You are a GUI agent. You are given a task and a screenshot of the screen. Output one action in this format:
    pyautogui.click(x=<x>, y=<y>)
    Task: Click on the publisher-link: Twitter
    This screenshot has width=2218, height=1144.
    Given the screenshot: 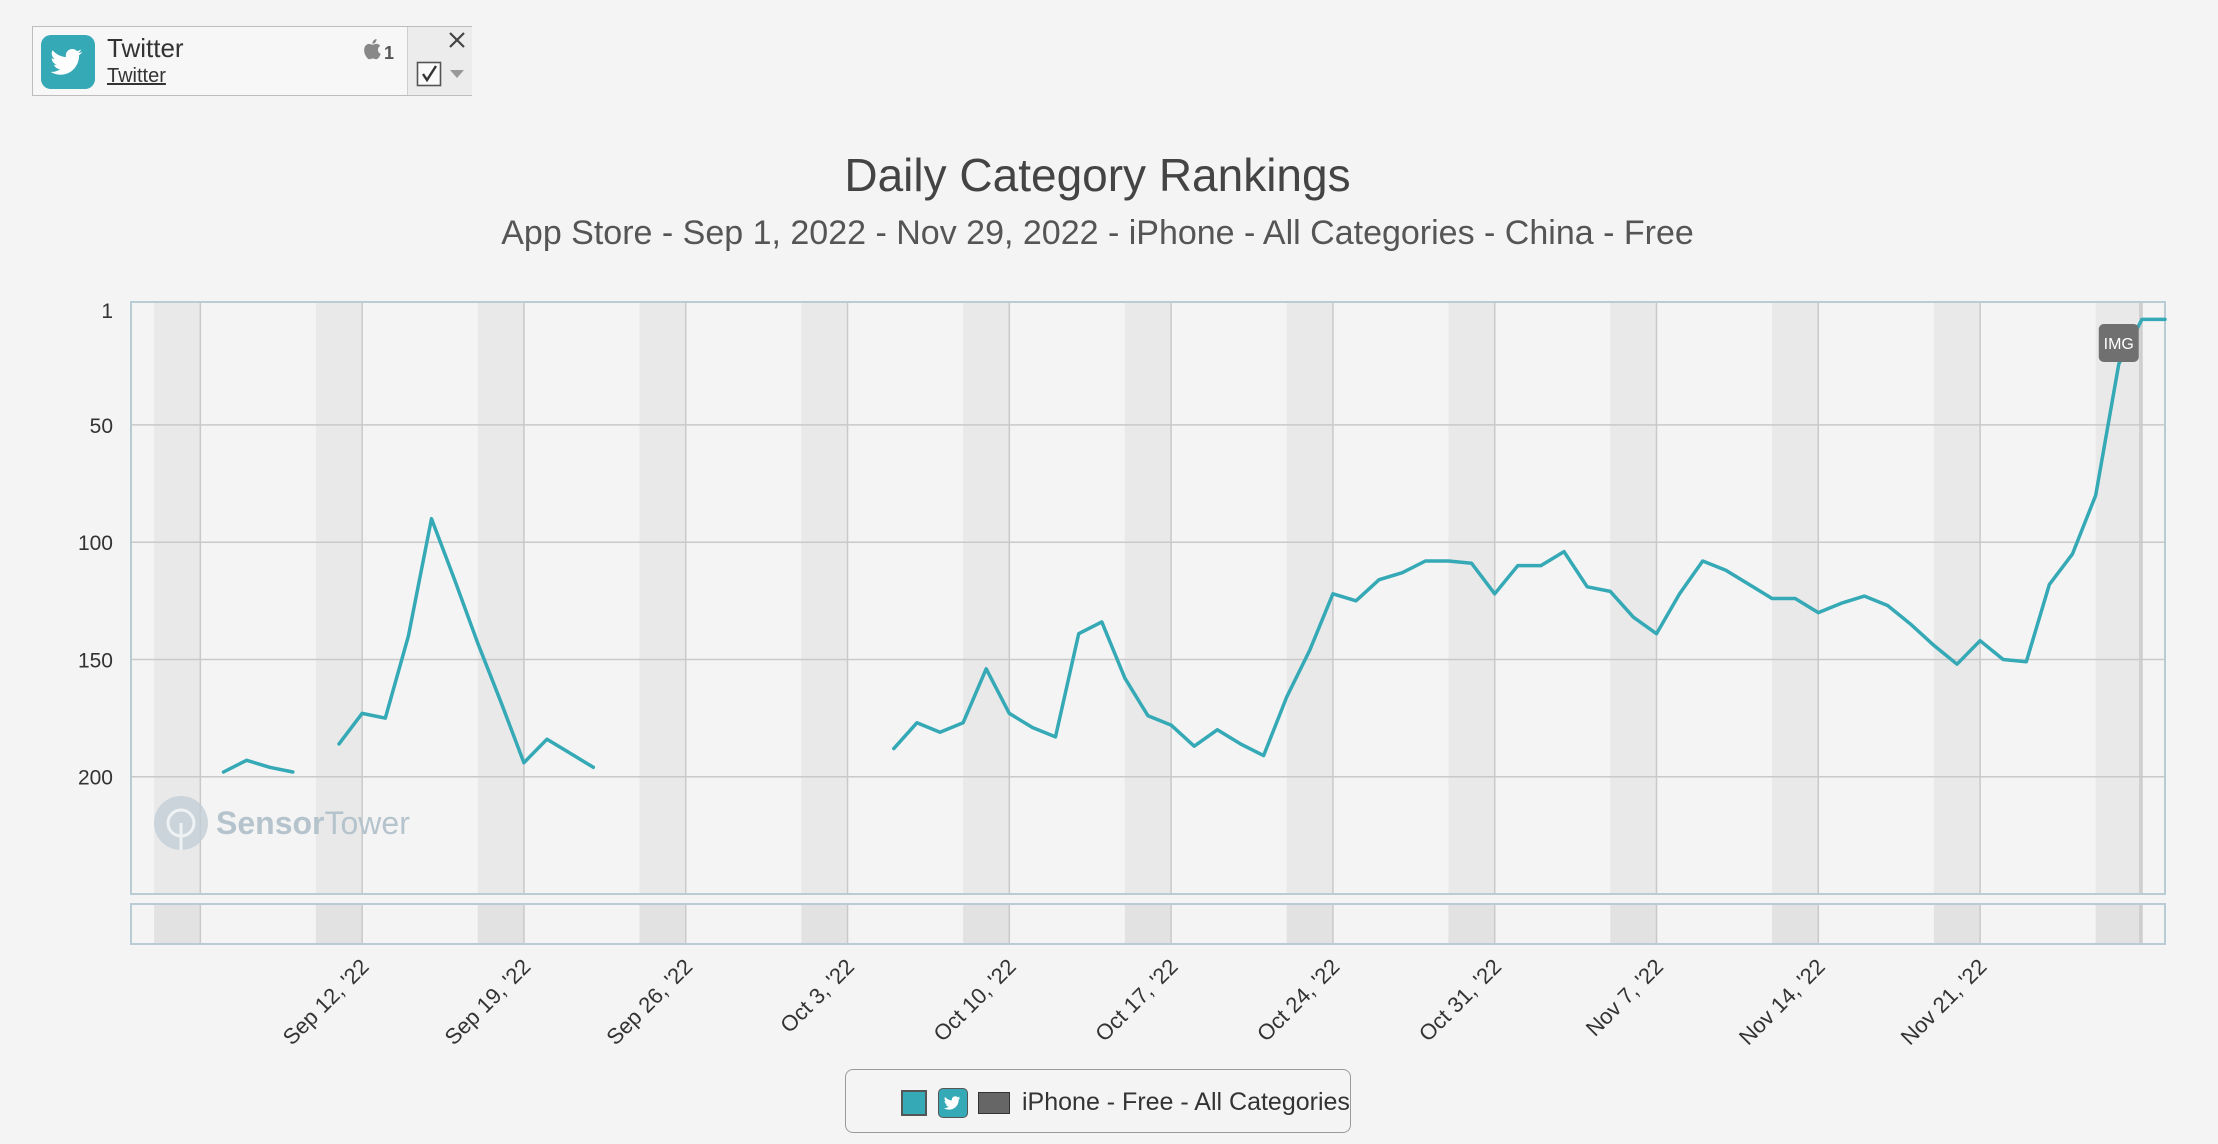 What is the action you would take?
    pyautogui.click(x=136, y=76)
    